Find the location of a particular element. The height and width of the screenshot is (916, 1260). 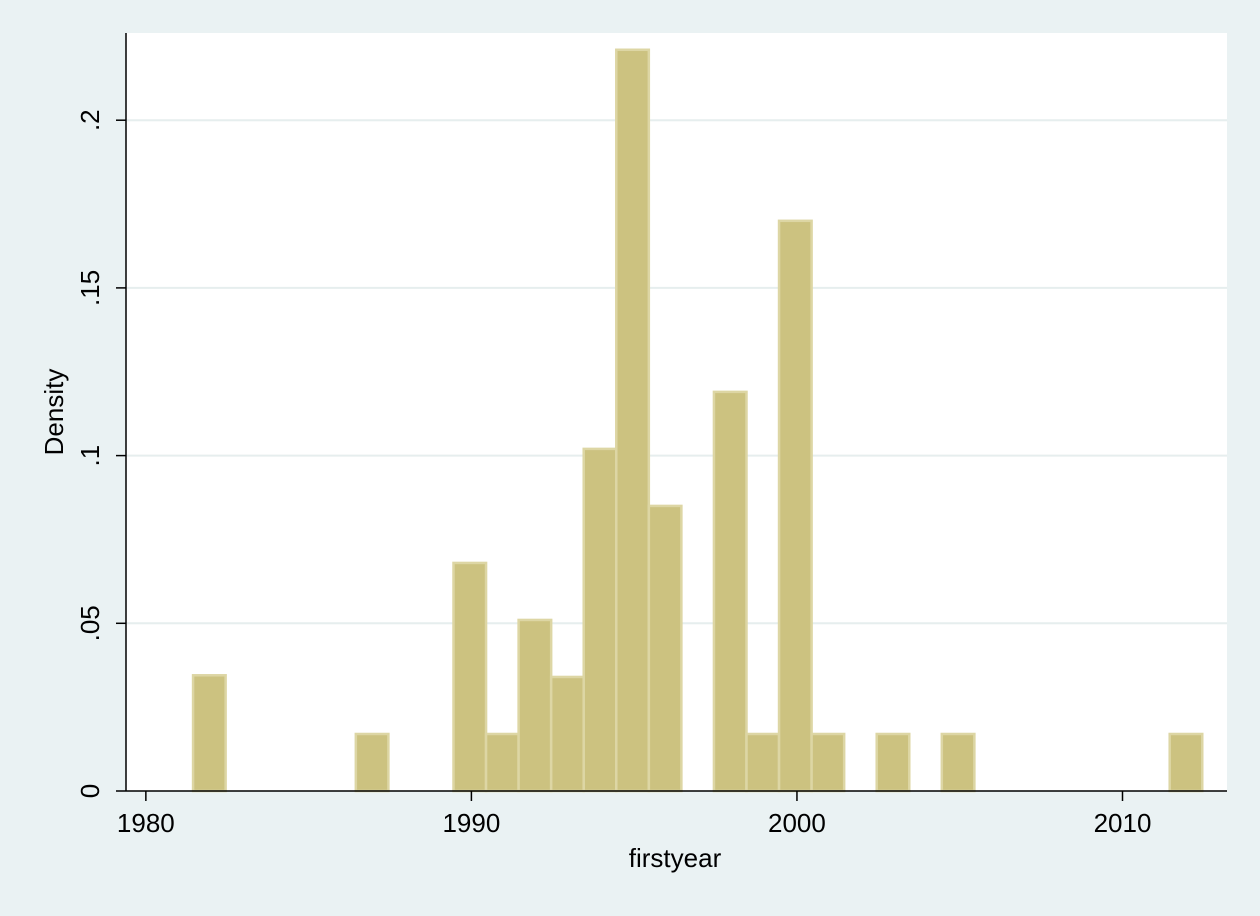

y-tick-label: 0 is located at coordinates (90, 791).